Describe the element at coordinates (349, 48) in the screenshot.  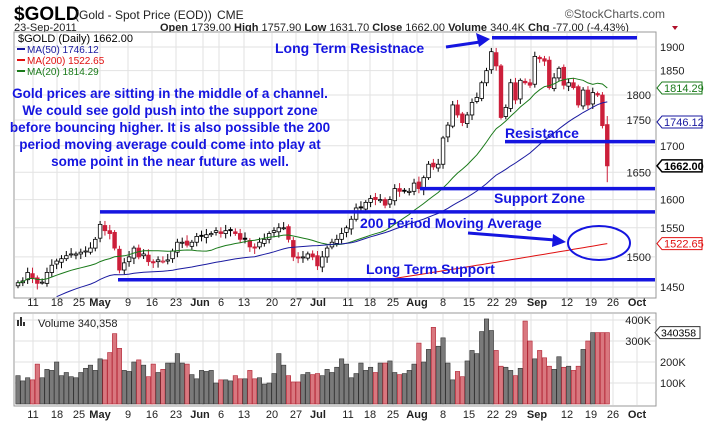
I see `label-long-term-resistance: Long Term Resistnace` at that location.